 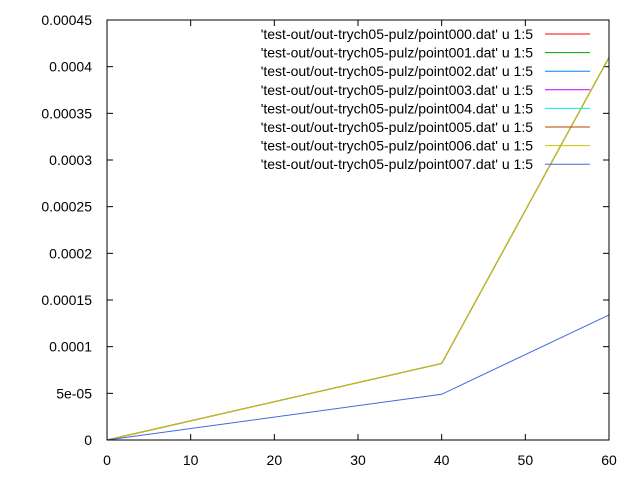 What do you see at coordinates (107, 460) in the screenshot?
I see `x-tick-label: 0` at bounding box center [107, 460].